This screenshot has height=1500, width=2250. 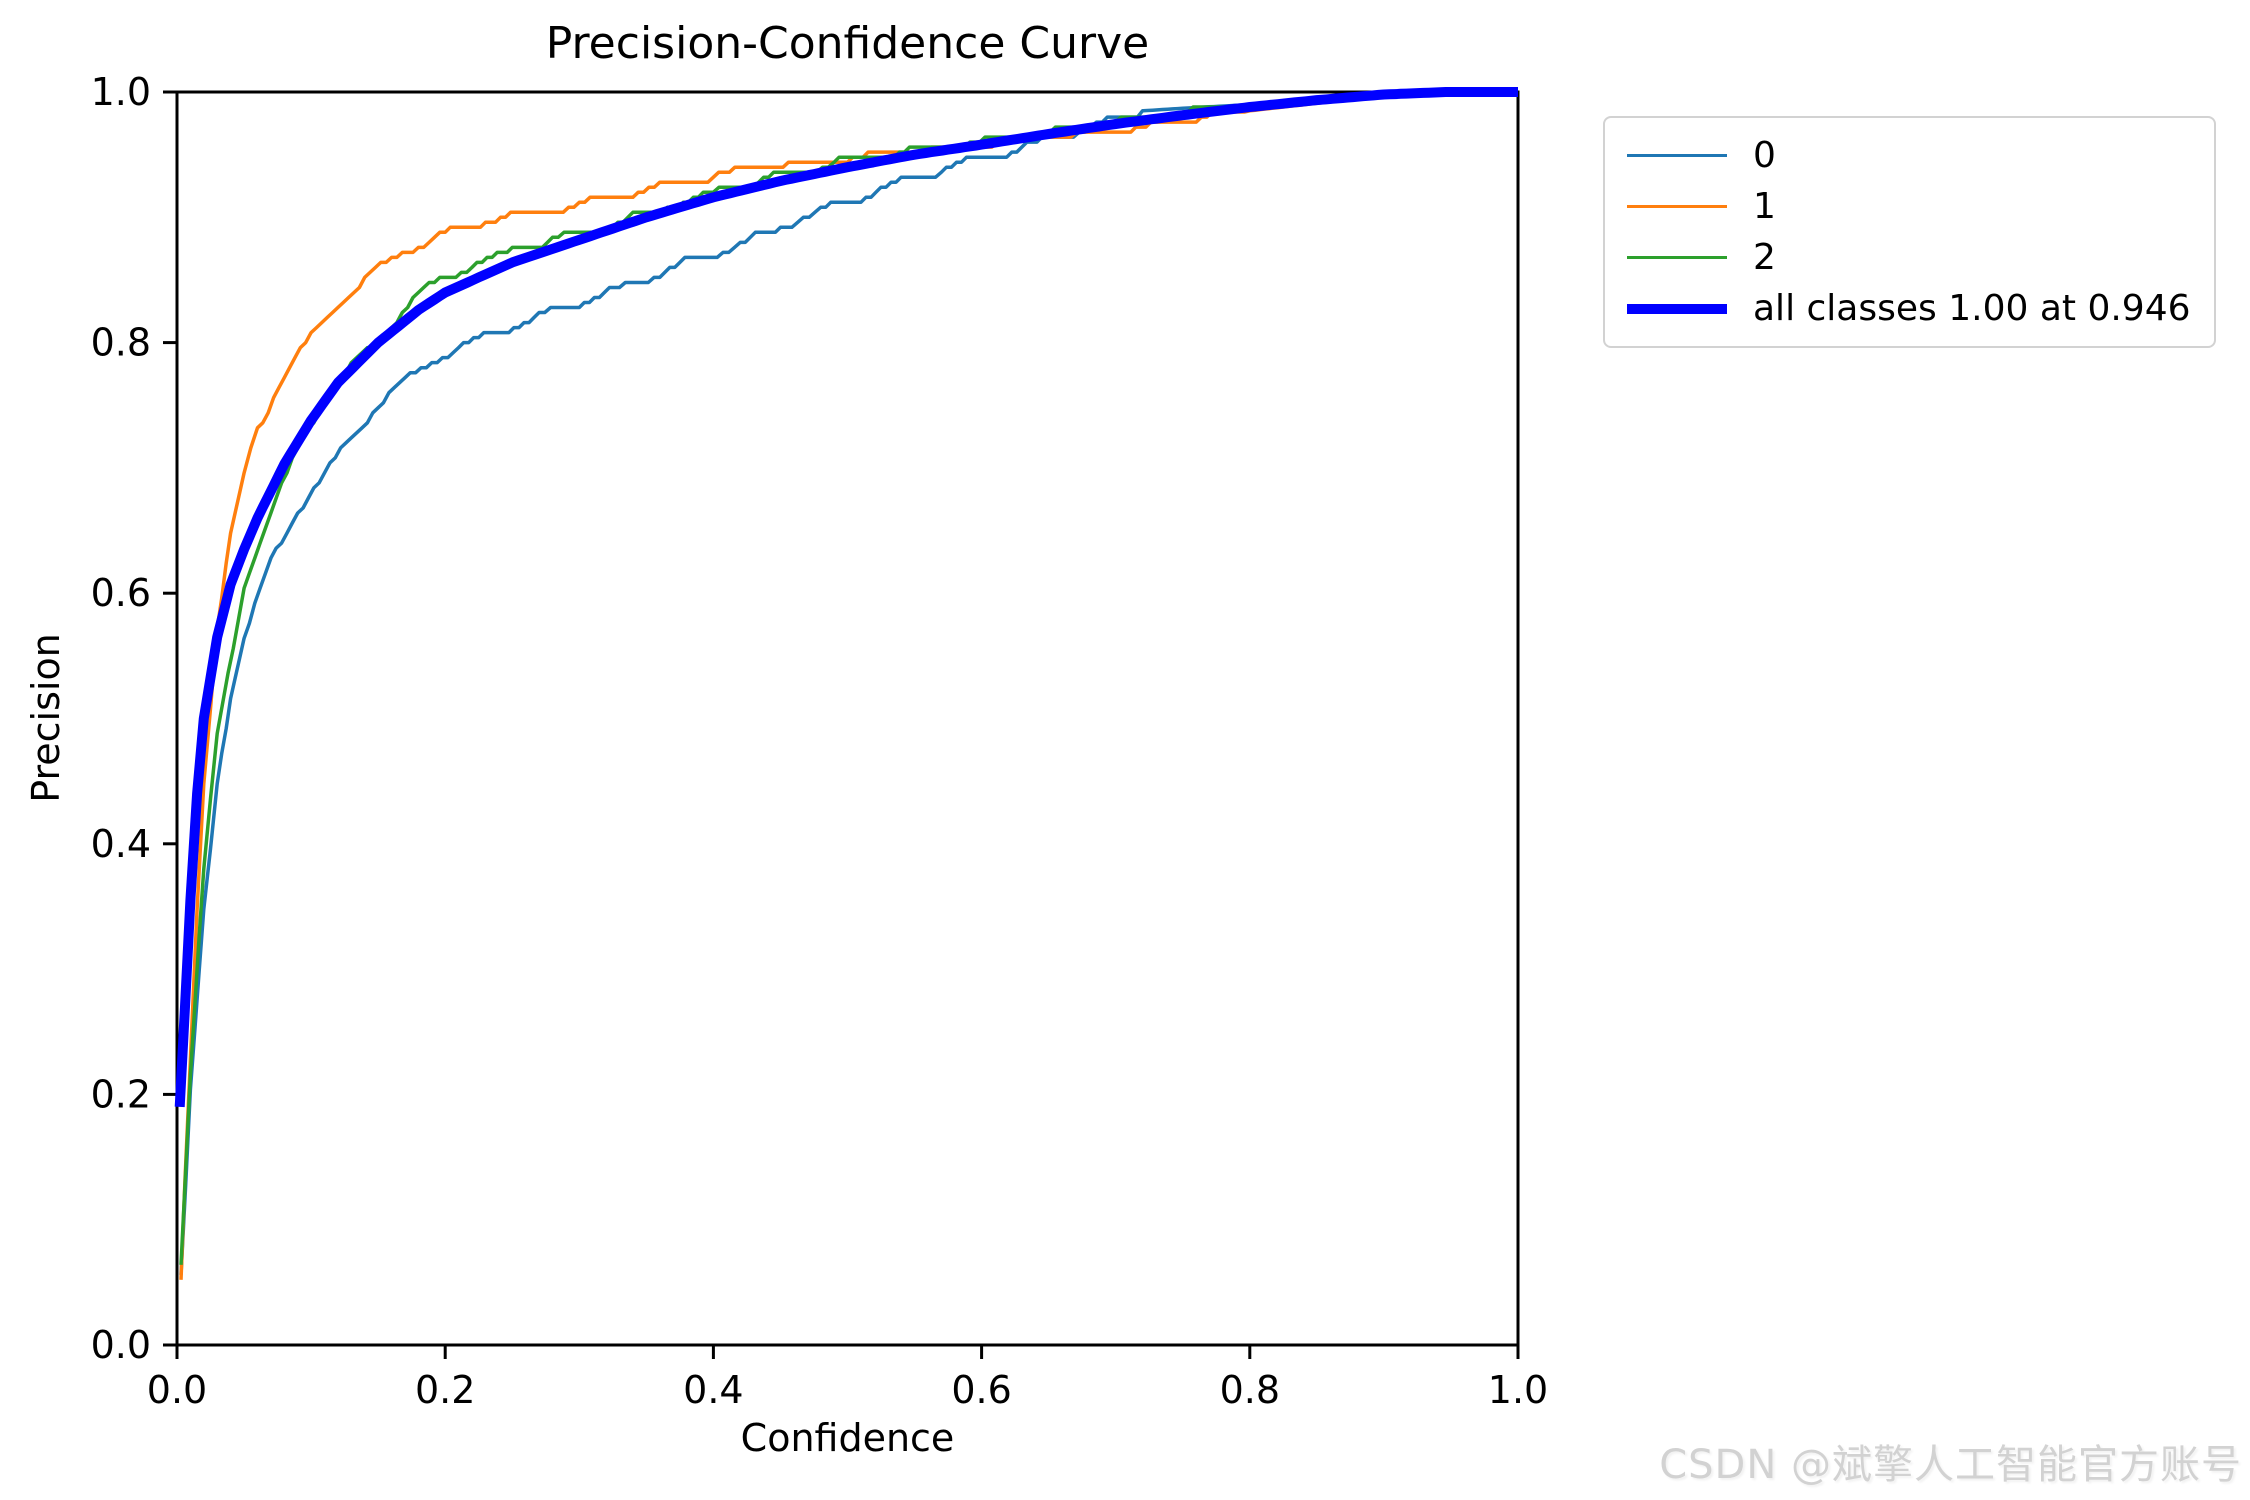 I want to click on y-tick-label: 0.6, so click(x=121, y=593).